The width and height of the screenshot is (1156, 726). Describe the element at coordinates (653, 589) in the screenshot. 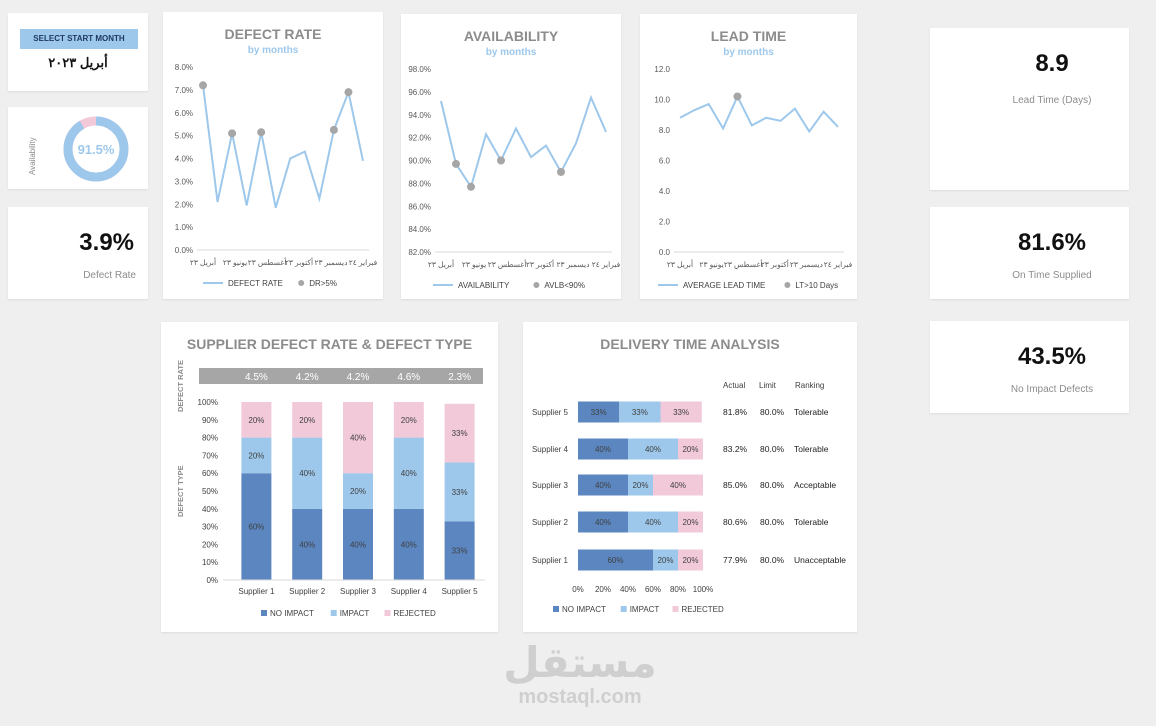

I see `x-tick-label: 60%` at that location.